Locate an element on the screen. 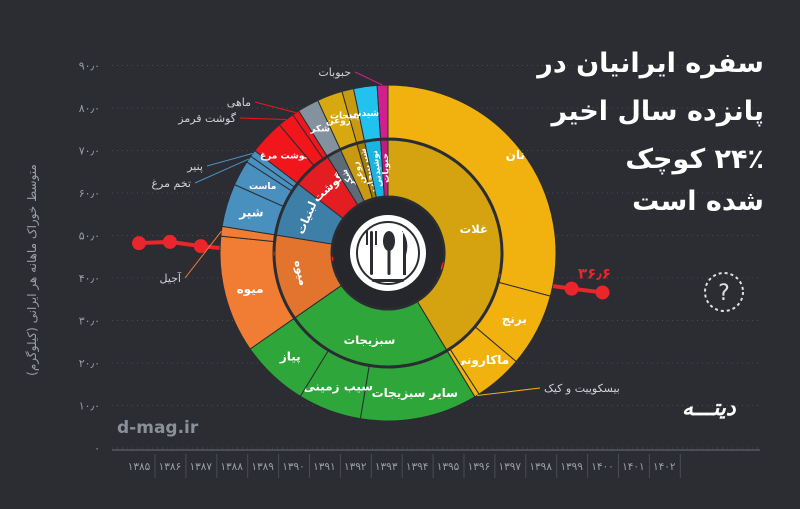 The image size is (800, 509). x-tick-label: ۱۴۰۱ is located at coordinates (633, 467).